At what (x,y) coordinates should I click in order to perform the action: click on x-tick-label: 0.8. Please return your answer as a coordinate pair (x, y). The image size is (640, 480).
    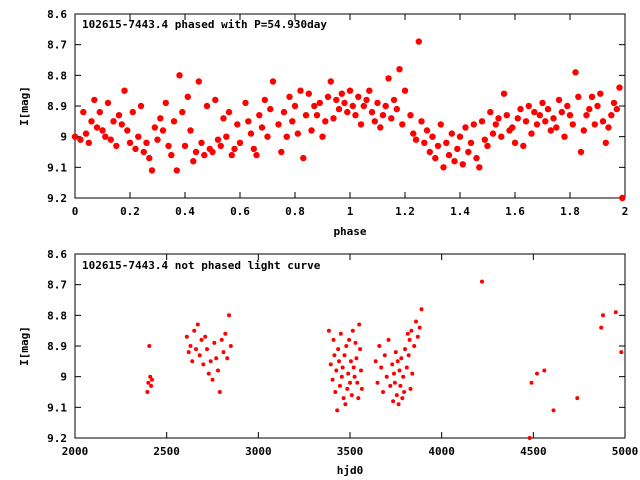
    Looking at the image, I should click on (295, 211).